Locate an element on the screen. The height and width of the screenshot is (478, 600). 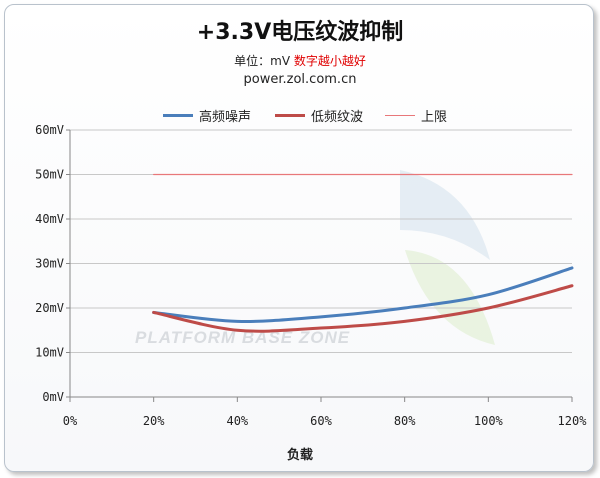
series-line-high-freq-noise is located at coordinates (363, 294).